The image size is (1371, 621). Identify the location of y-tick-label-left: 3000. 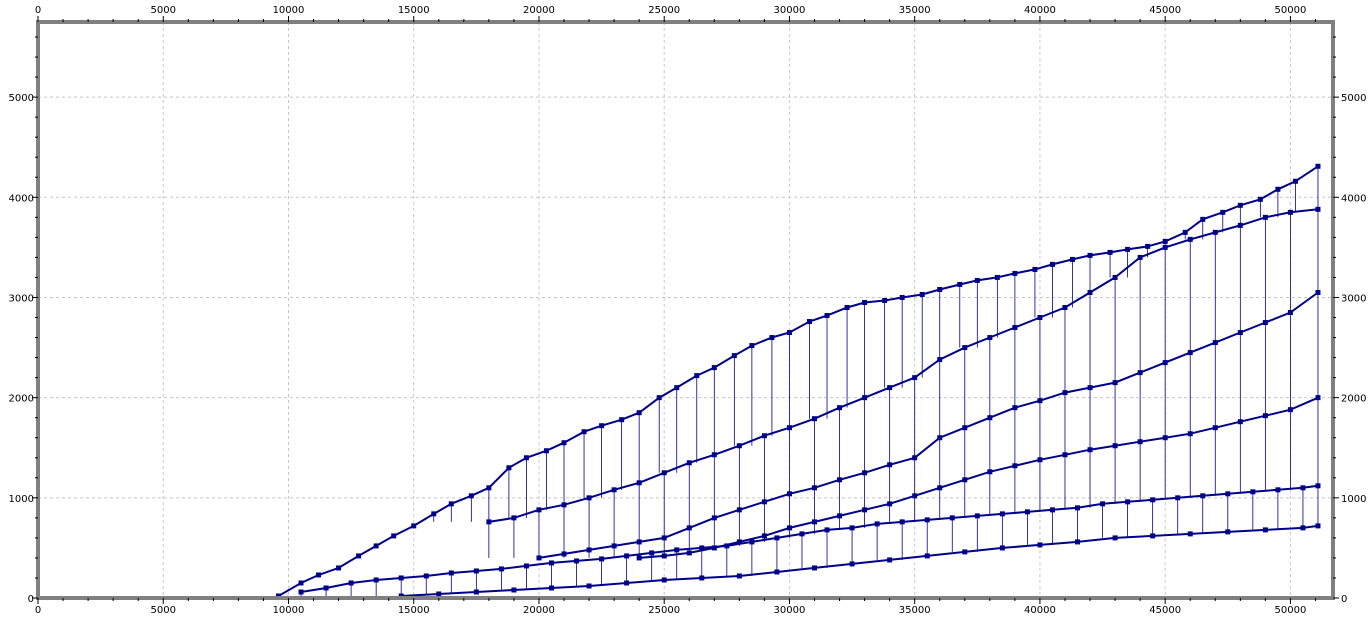
(21, 298).